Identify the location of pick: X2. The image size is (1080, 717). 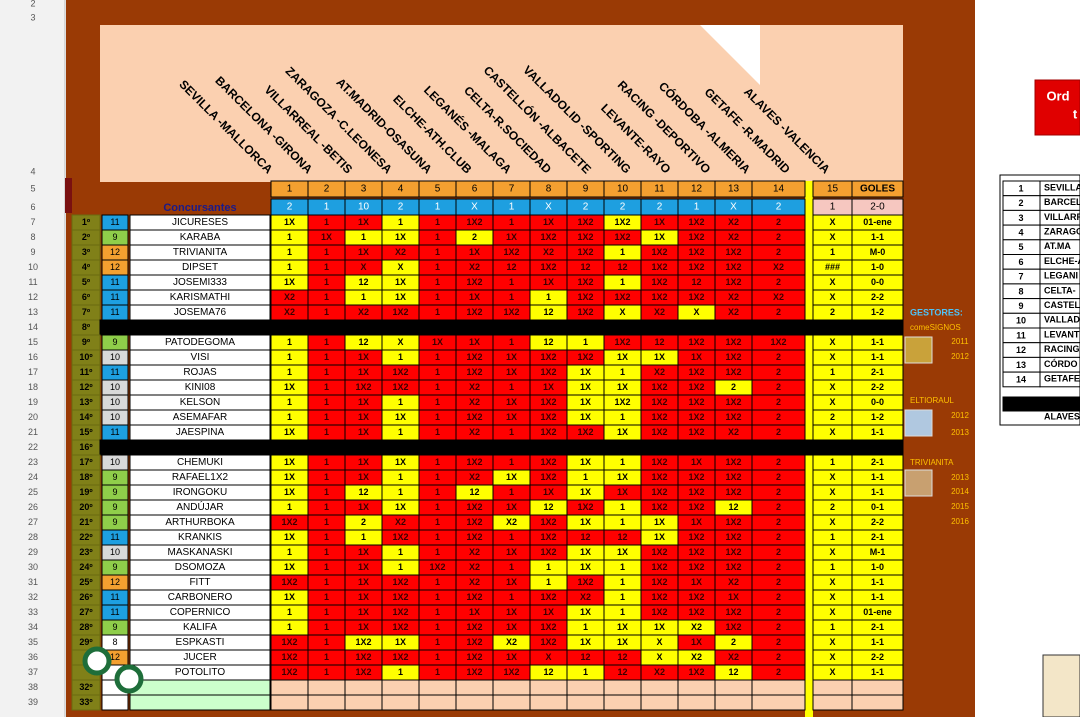
(289, 312).